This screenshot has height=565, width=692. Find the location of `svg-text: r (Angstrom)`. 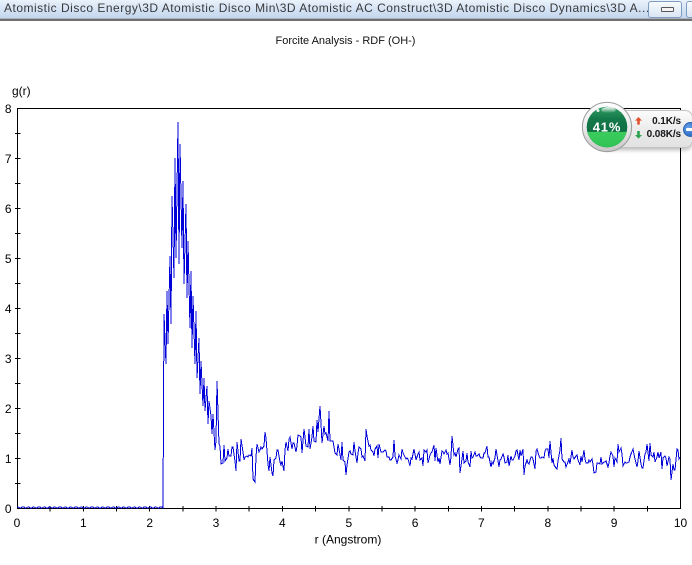

svg-text: r (Angstrom) is located at coordinates (348, 540).